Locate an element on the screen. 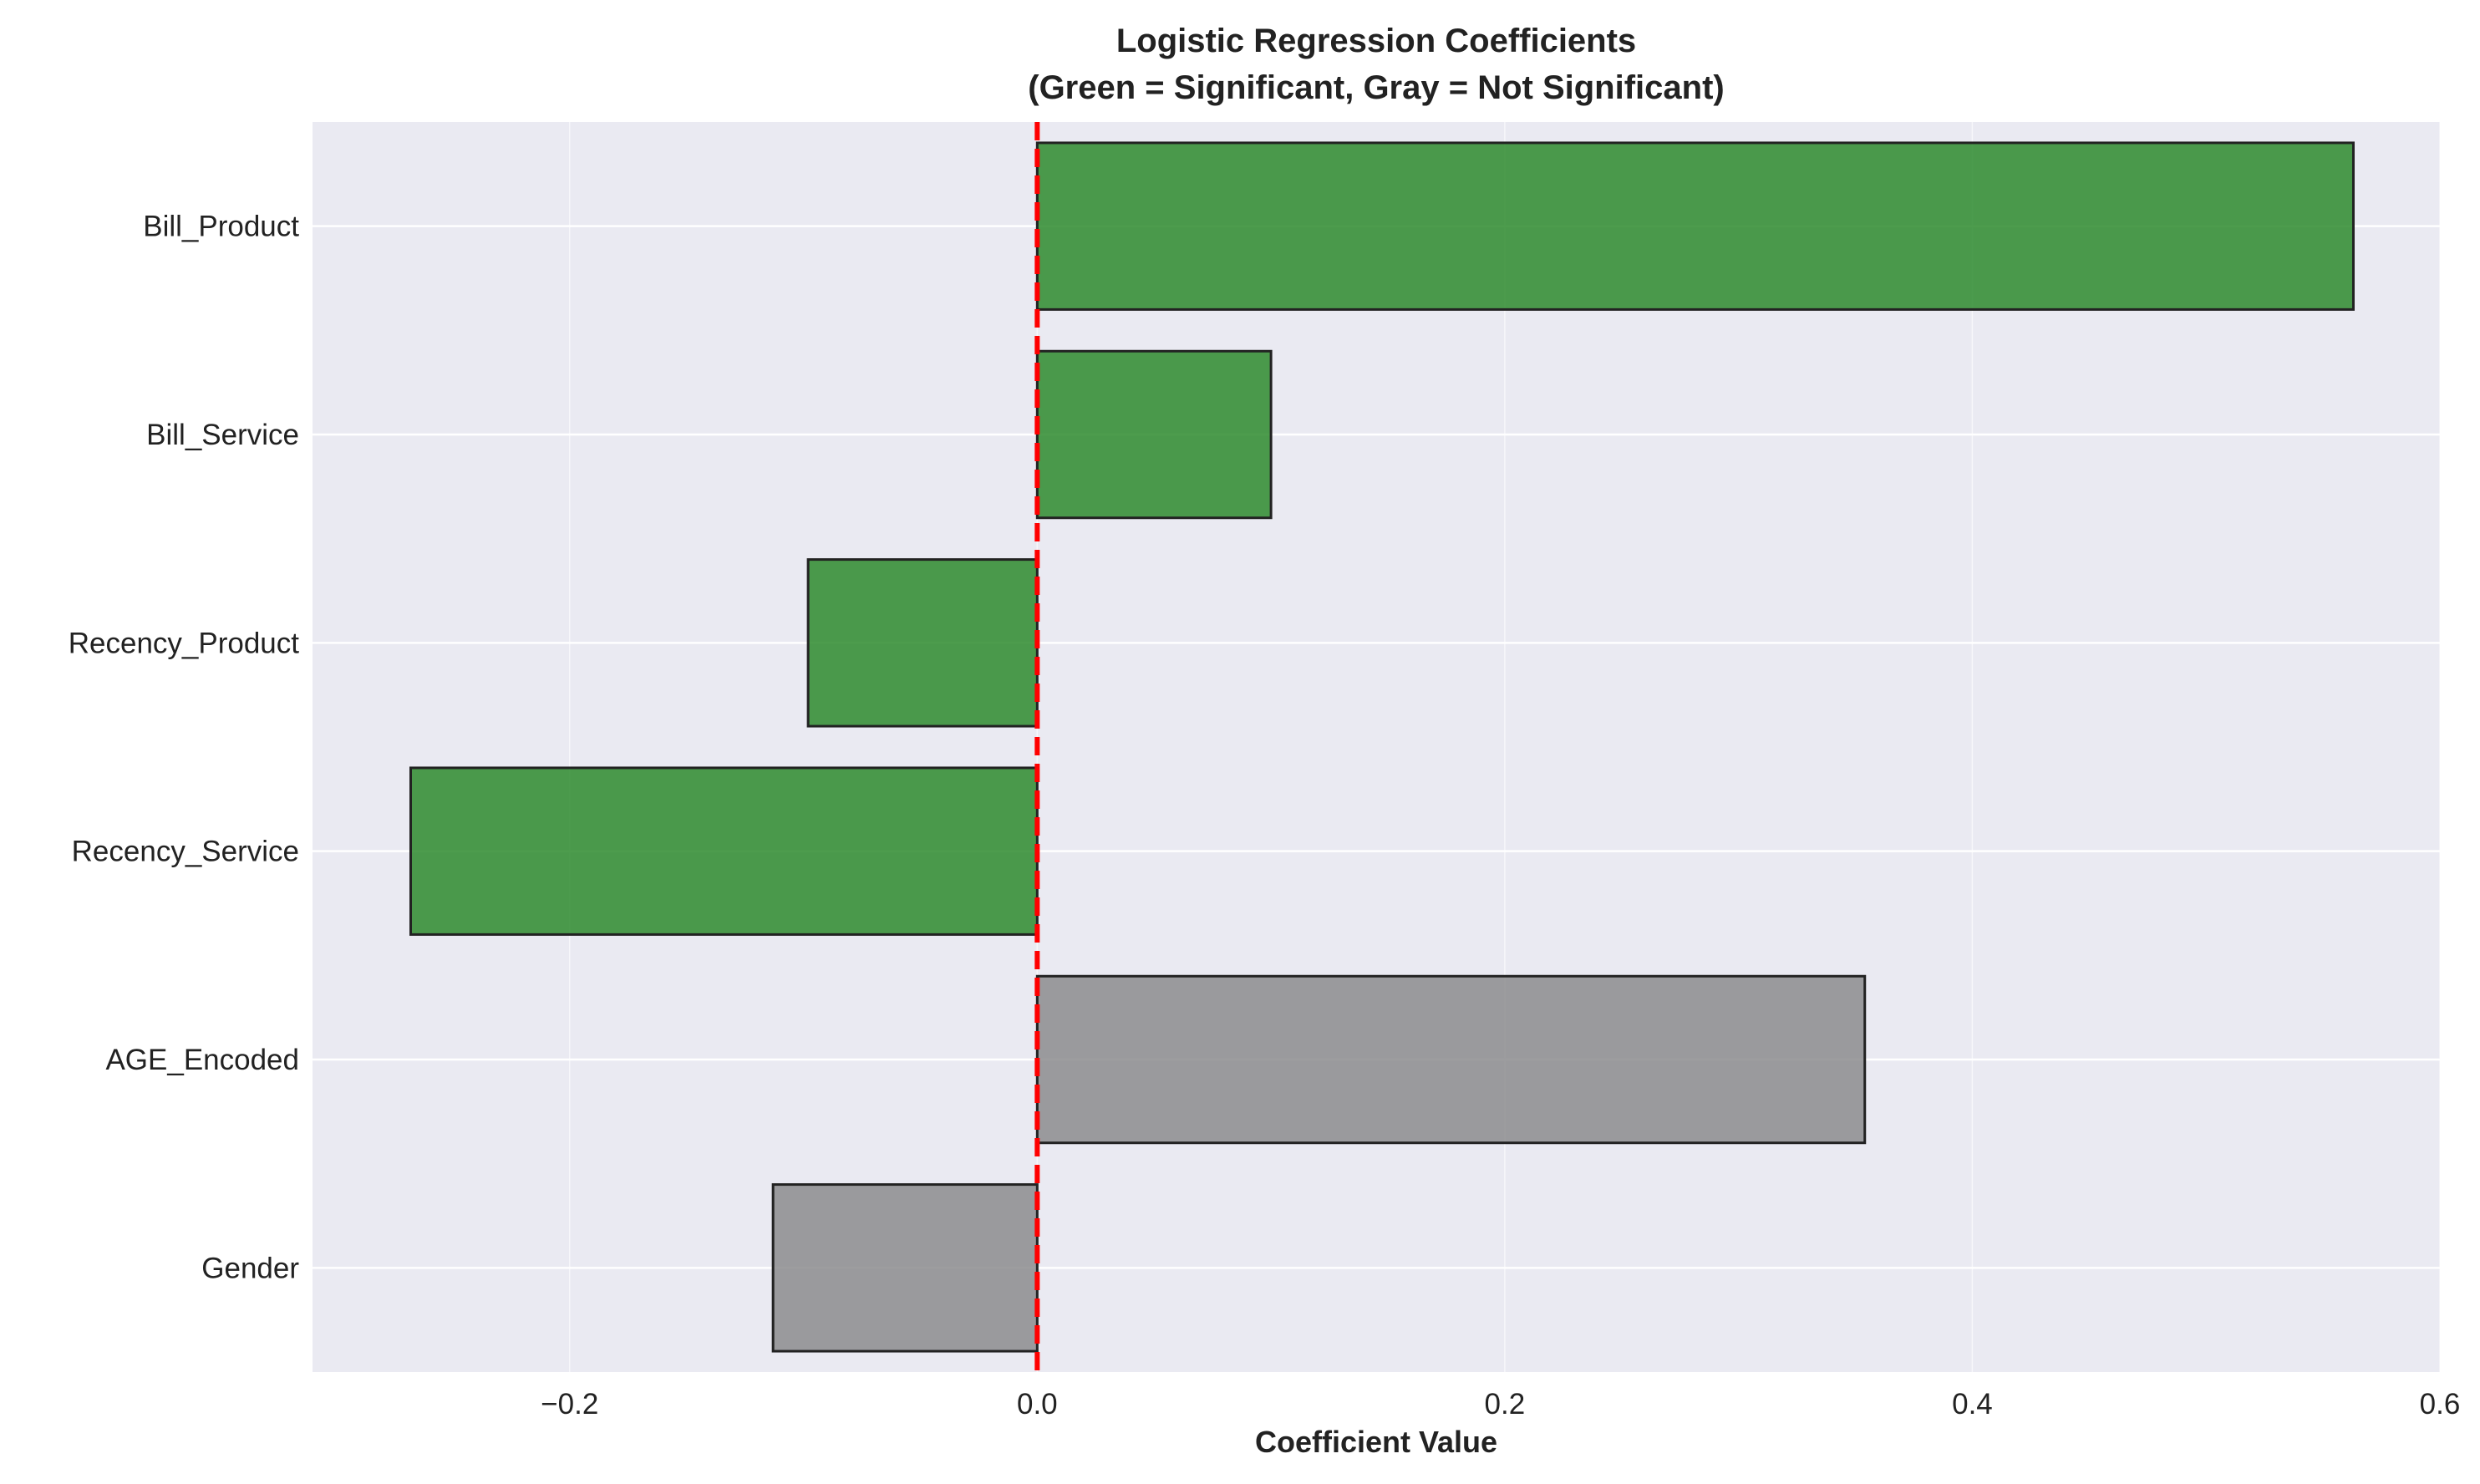  chart-title: Logistic Regression Coefficients is located at coordinates (1376, 41).